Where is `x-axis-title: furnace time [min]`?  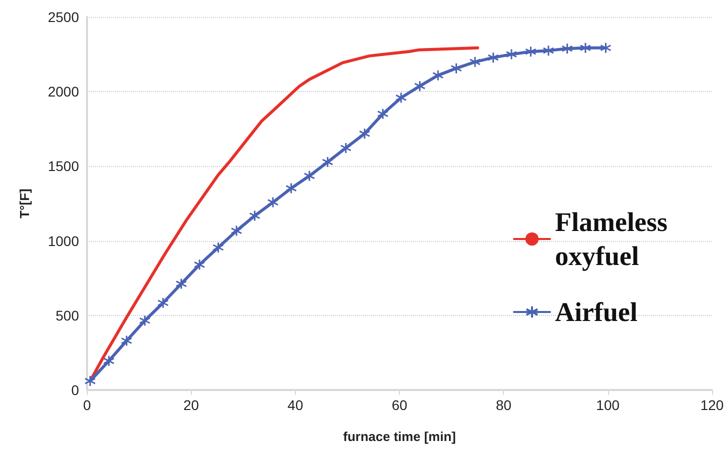
x-axis-title: furnace time [min] is located at coordinates (399, 436).